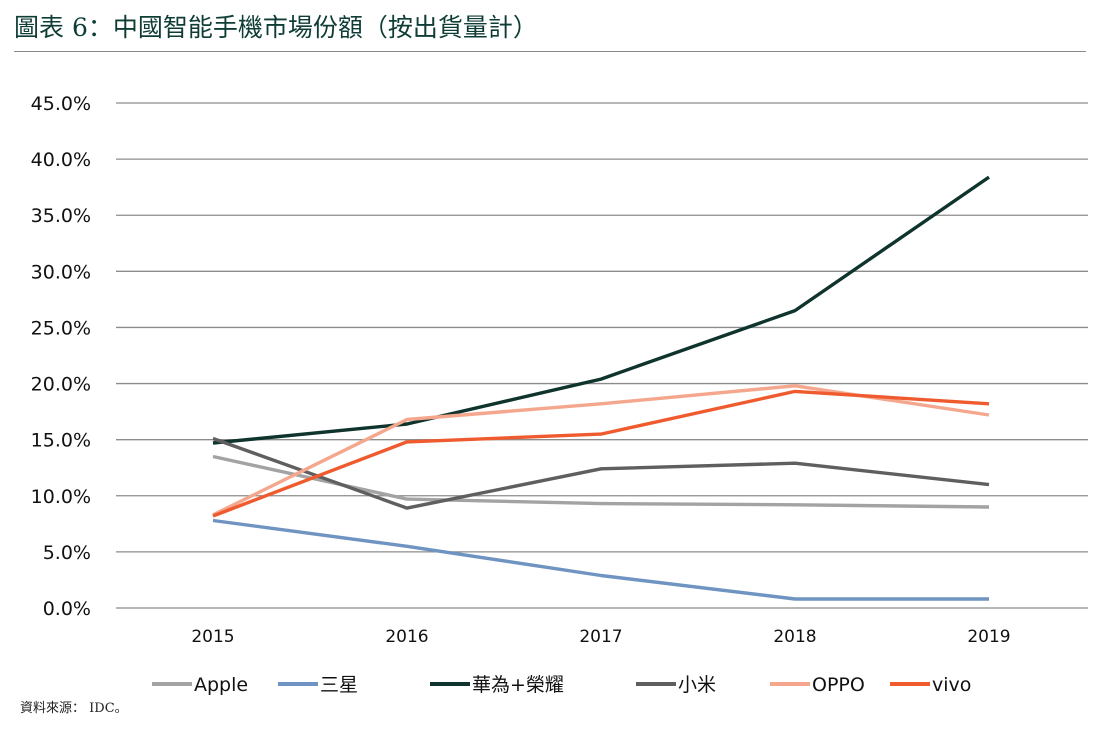 This screenshot has width=1115, height=733. Describe the element at coordinates (61, 216) in the screenshot. I see `y-tick-label: 35.0%` at that location.